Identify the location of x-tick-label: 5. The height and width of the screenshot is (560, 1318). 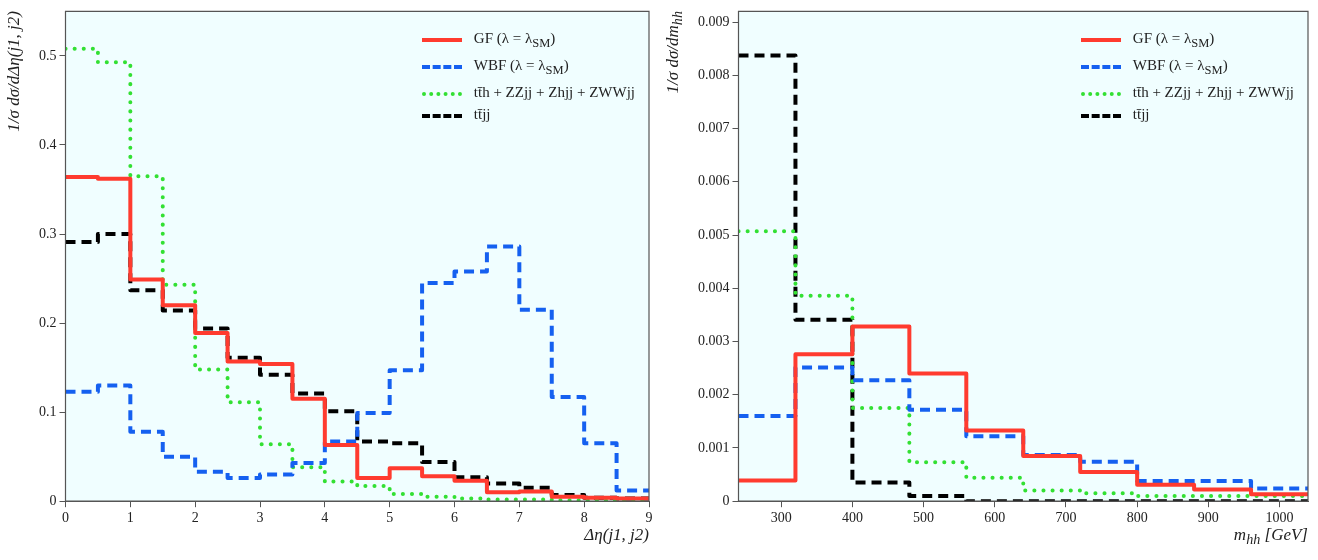
(390, 518).